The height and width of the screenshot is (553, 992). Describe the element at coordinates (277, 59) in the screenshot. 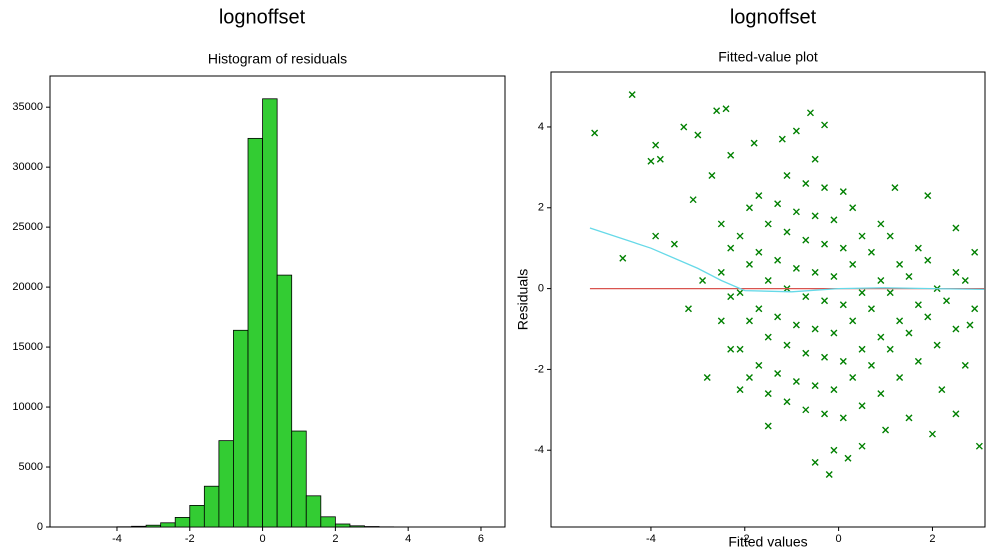

I see `chart-subtitle: Histogram of residuals` at that location.